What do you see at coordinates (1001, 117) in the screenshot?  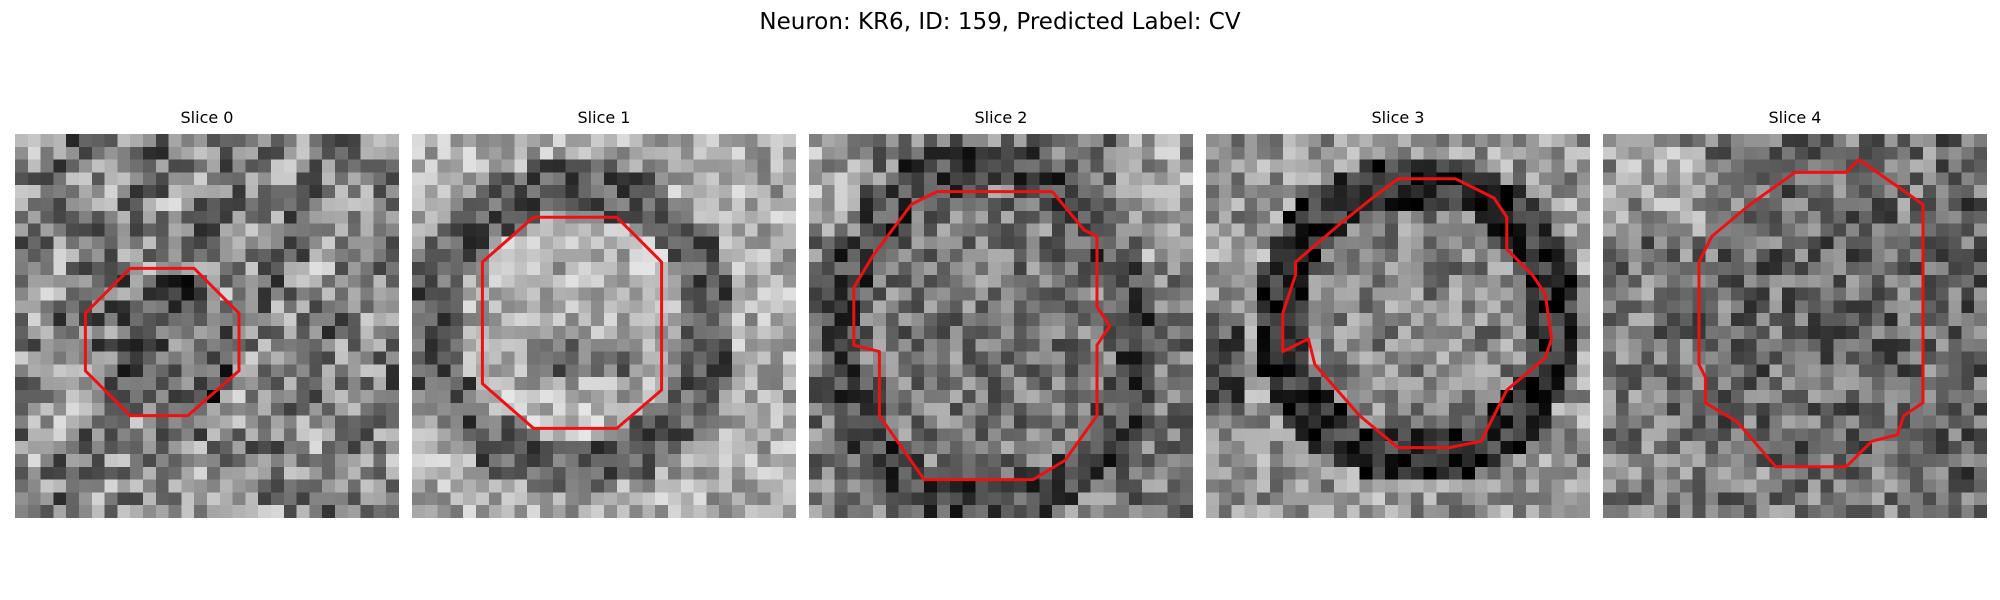 I see `slice-title: Slice 2` at bounding box center [1001, 117].